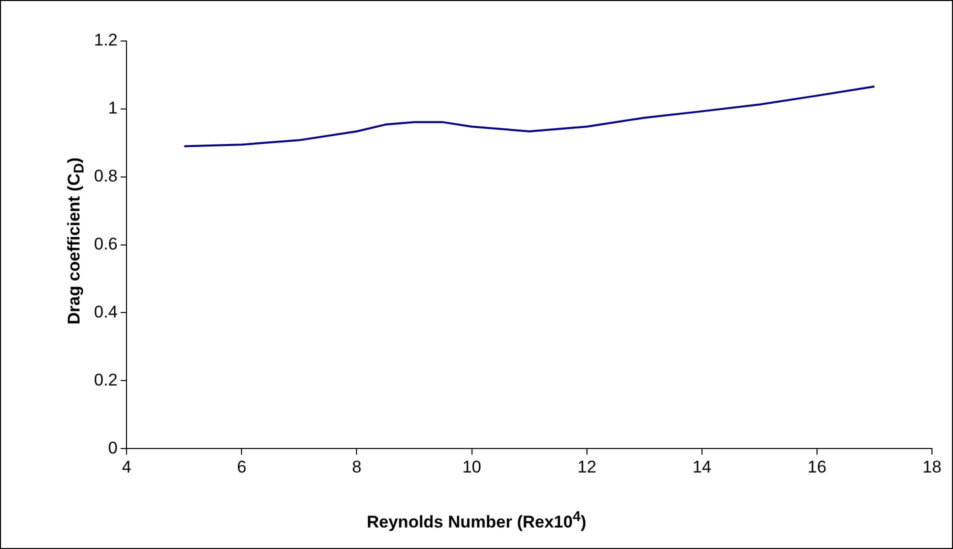  What do you see at coordinates (816, 466) in the screenshot?
I see `x-tick-label: 16` at bounding box center [816, 466].